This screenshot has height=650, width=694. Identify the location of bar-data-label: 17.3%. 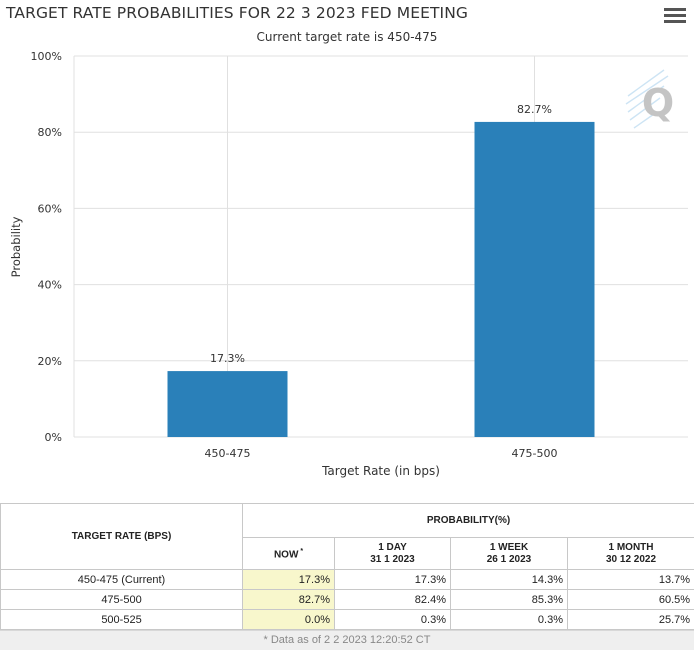
(227, 358).